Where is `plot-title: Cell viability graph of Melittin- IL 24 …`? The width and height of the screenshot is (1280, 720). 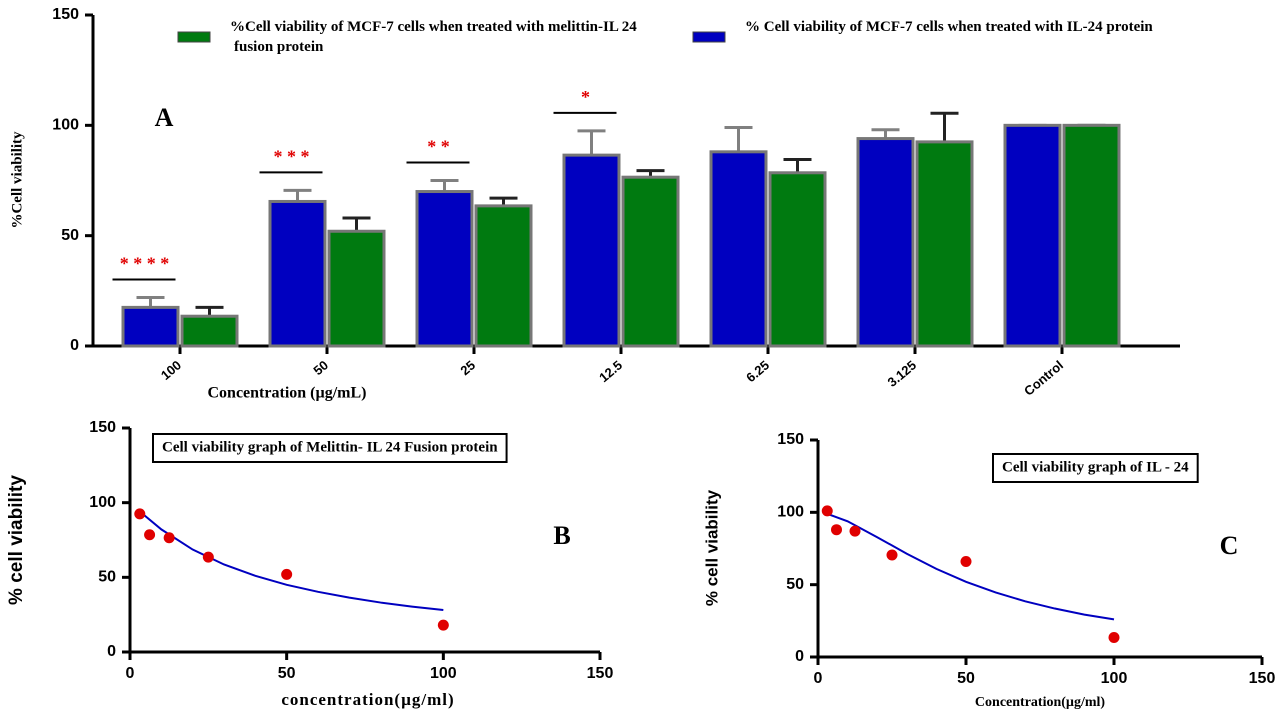
plot-title: Cell viability graph of Melittin- IL 24 … is located at coordinates (330, 447).